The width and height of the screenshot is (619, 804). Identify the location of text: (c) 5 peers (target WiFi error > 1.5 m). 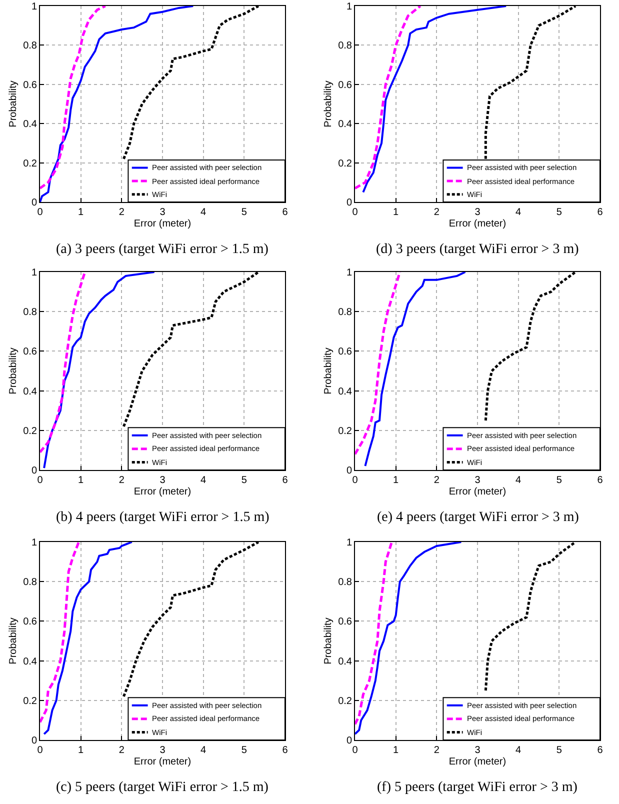
(162, 787).